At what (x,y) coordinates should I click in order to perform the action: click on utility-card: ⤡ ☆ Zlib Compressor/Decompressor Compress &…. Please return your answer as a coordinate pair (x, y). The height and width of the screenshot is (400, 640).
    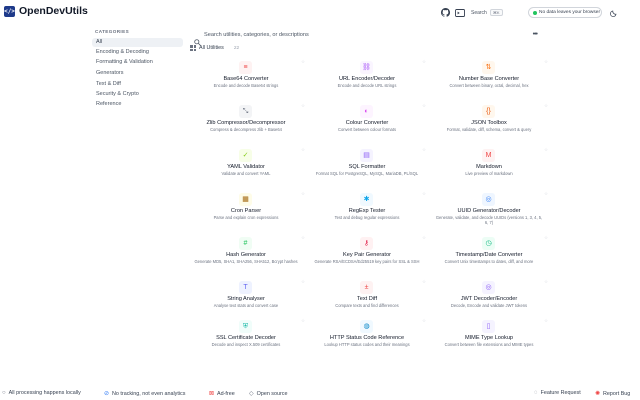
    Looking at the image, I should click on (246, 124).